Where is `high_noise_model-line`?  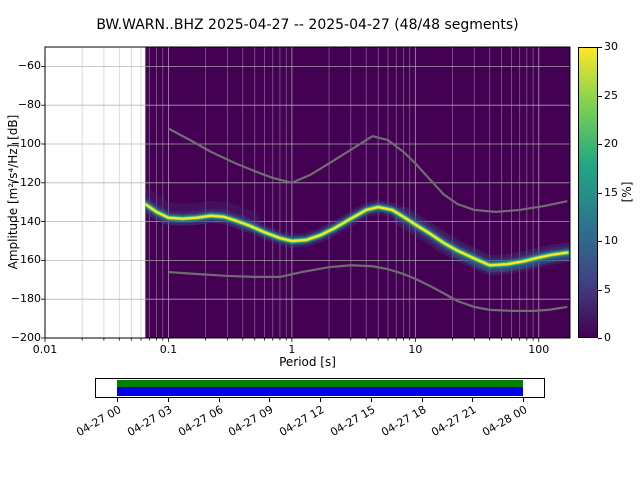
high_noise_model-line is located at coordinates (367, 170).